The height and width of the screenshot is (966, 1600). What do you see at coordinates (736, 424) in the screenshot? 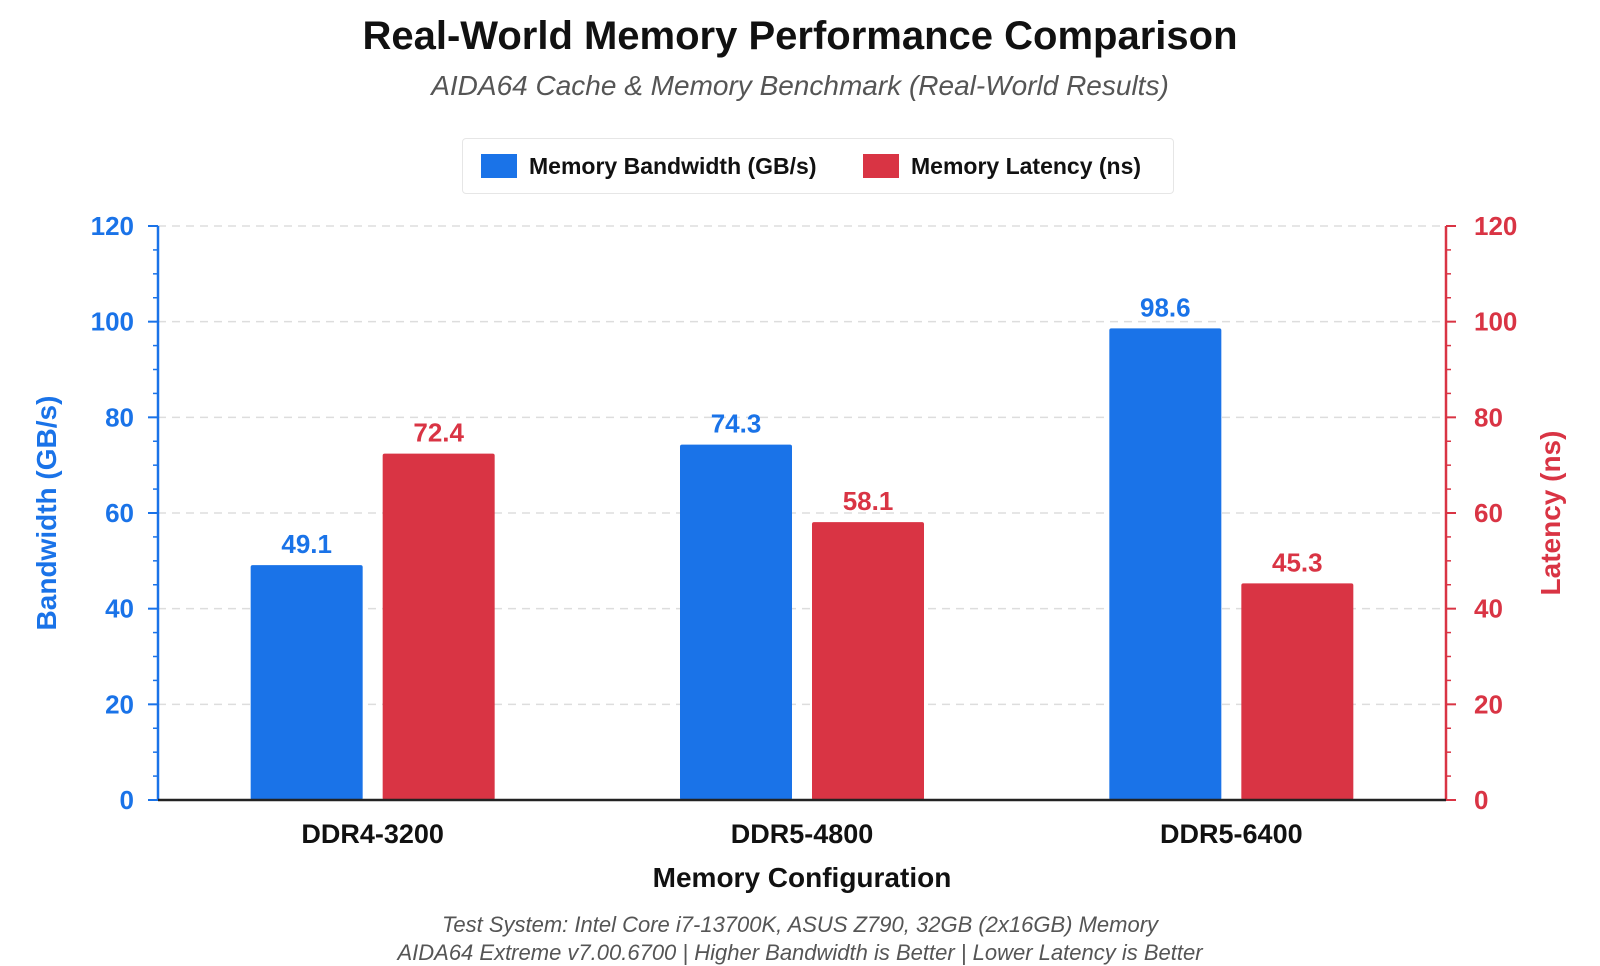
I see `data-label-bandwidth: 74.3` at bounding box center [736, 424].